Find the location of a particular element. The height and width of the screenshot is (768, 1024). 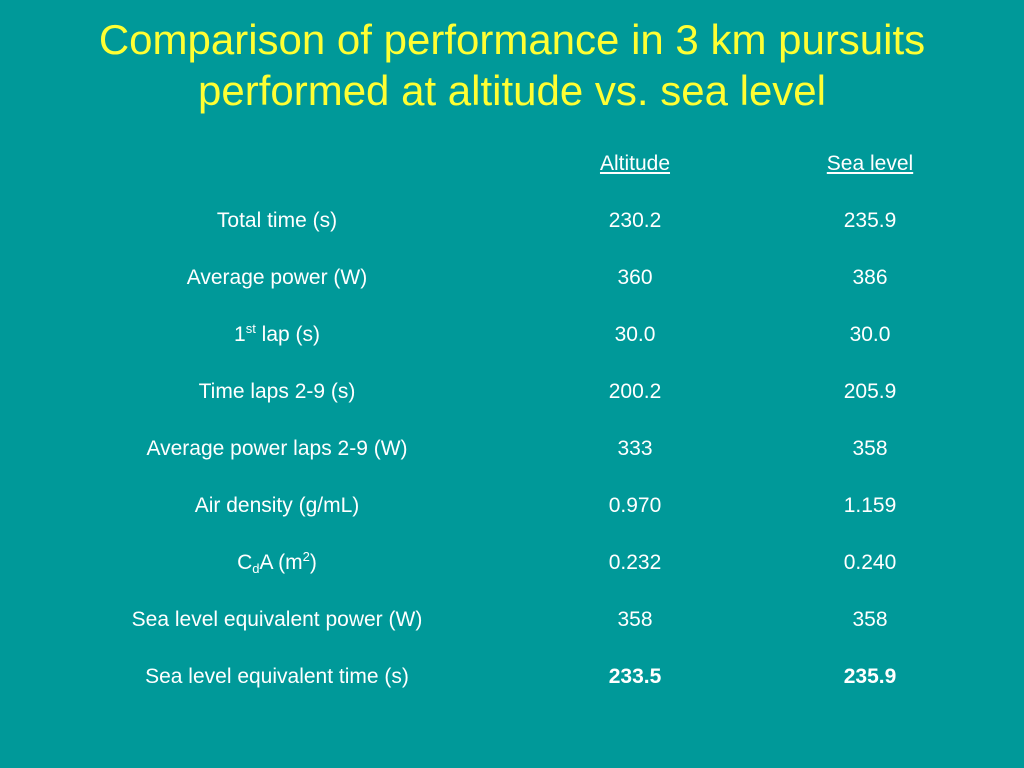

table-row: 1st lap (s) 30.0 30.0 is located at coordinates (512, 335).